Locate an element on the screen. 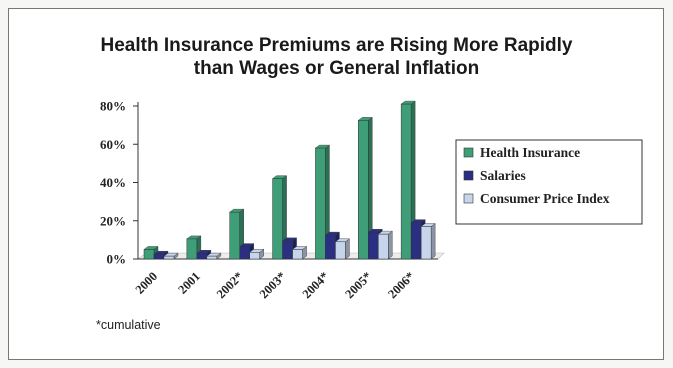 This screenshot has height=368, width=673. chart-title-line-2: than Wages or General Inflation is located at coordinates (336, 68).